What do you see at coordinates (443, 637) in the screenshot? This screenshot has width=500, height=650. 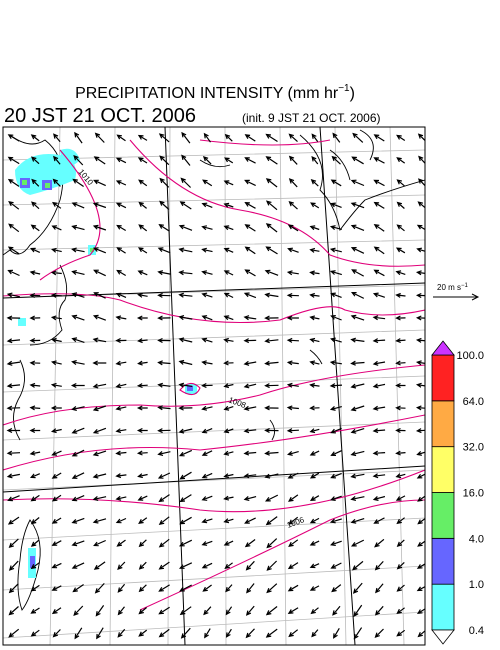 I see `colorbar-under` at bounding box center [443, 637].